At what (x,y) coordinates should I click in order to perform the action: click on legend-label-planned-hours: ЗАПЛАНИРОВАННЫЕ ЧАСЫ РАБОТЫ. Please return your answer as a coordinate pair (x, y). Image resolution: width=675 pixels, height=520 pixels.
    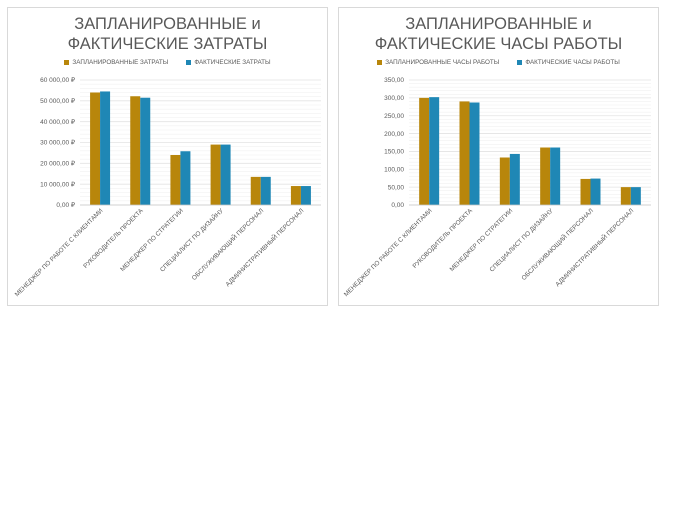
    Looking at the image, I should click on (442, 62).